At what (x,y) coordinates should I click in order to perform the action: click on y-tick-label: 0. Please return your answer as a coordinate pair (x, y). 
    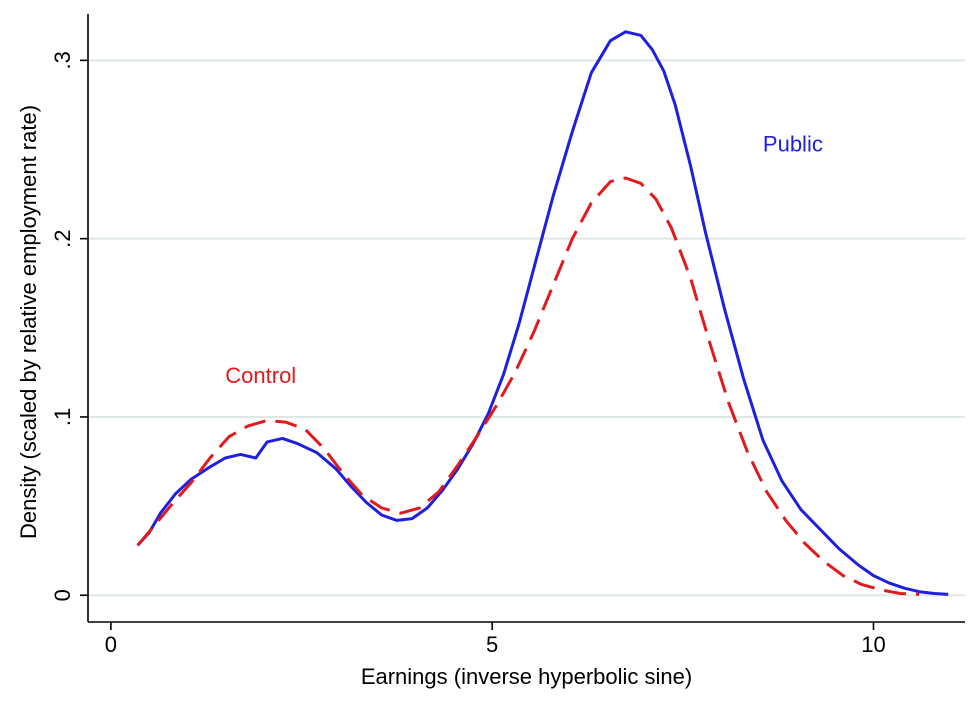
    Looking at the image, I should click on (62, 595).